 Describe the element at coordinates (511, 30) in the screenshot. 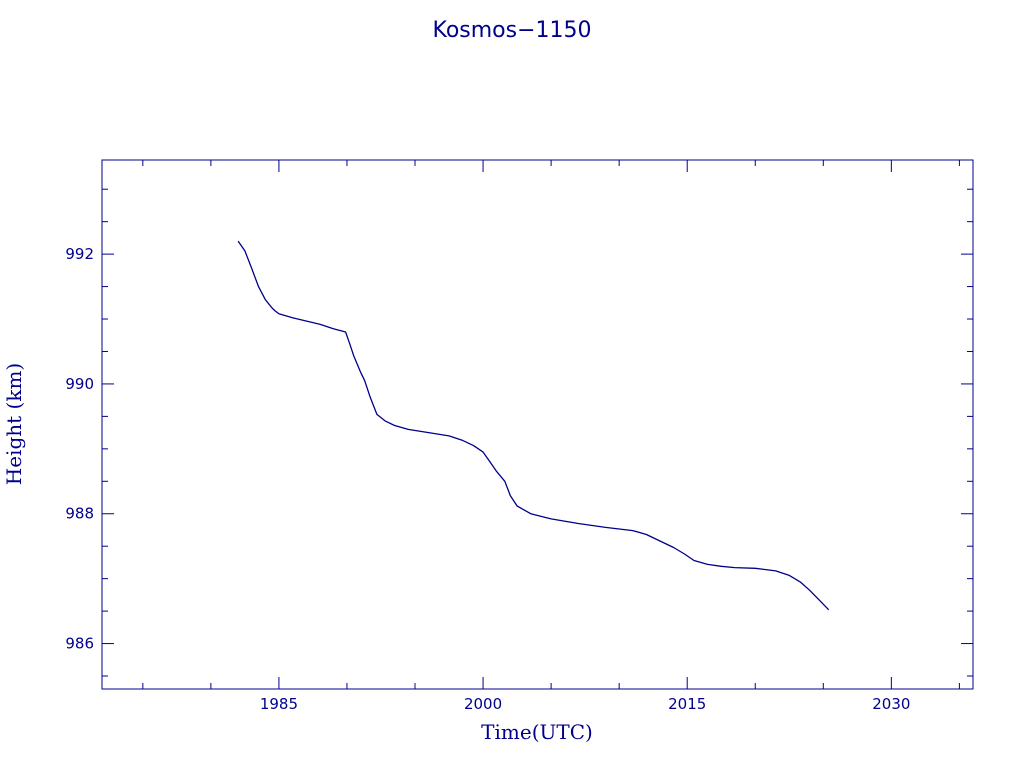

I see `chart-title: Kosmos−1150` at that location.